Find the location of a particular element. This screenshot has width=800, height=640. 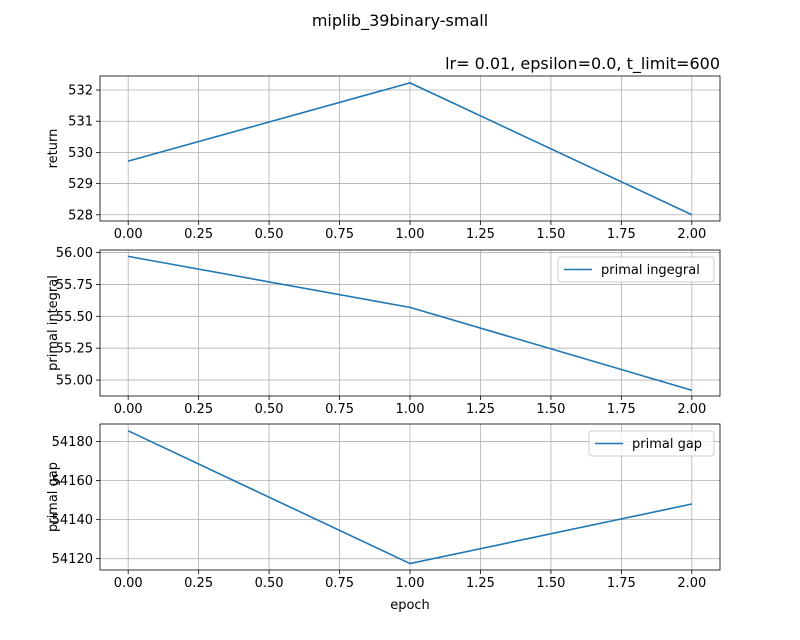

legend-label: primal gap is located at coordinates (667, 444).